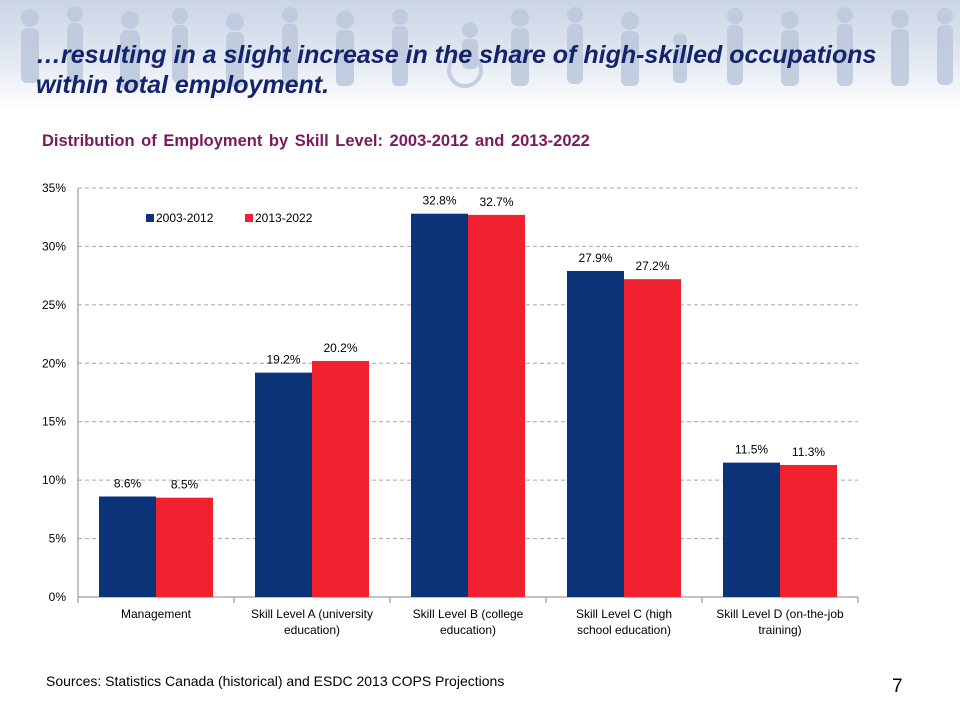 The image size is (960, 720). Describe the element at coordinates (54, 305) in the screenshot. I see `y-tick-label: 25%` at that location.